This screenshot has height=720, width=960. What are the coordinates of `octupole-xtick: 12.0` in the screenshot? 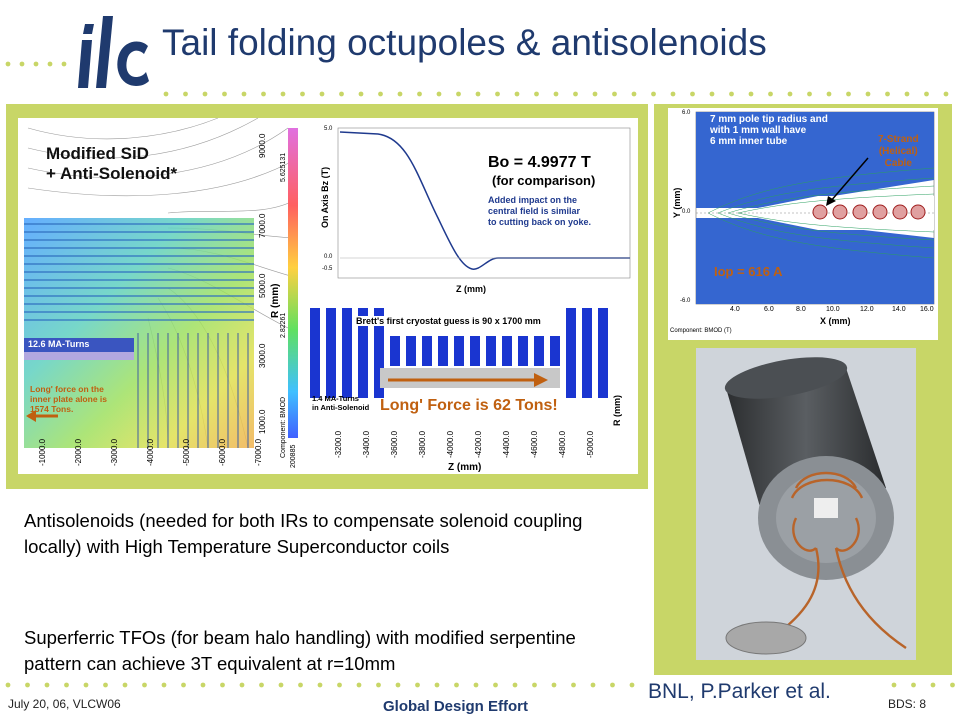 It's located at (867, 309).